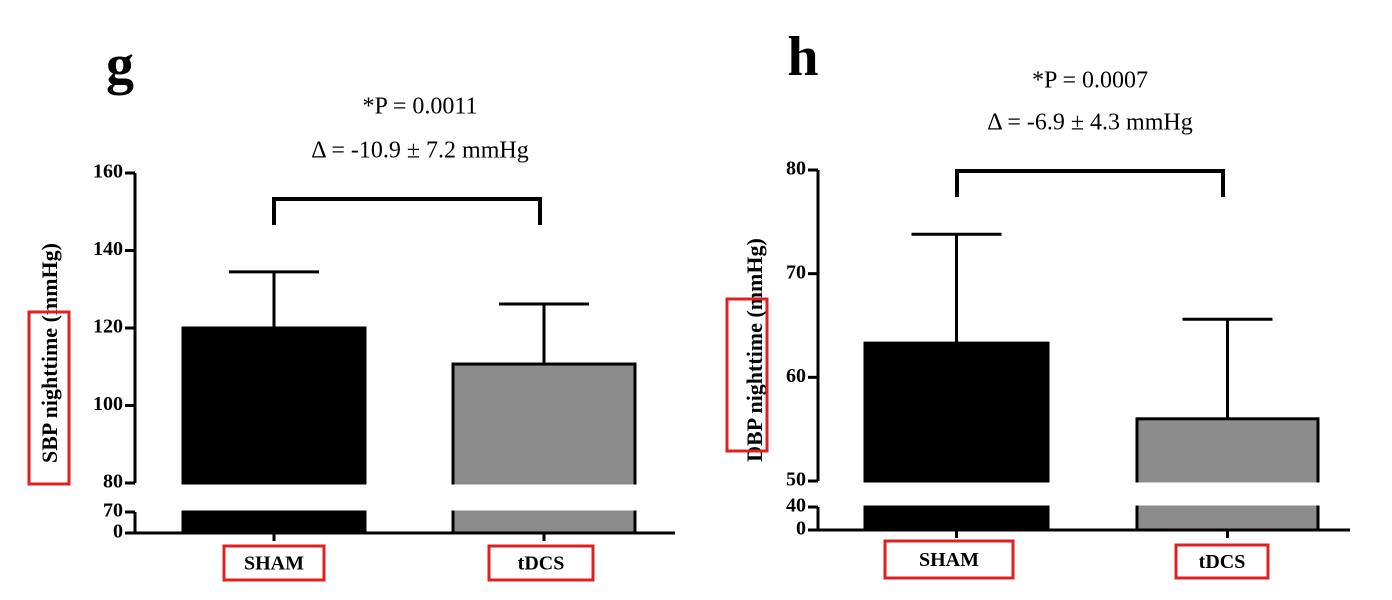 This screenshot has height=600, width=1392. What do you see at coordinates (108, 404) in the screenshot?
I see `y-tick-label: 100` at bounding box center [108, 404].